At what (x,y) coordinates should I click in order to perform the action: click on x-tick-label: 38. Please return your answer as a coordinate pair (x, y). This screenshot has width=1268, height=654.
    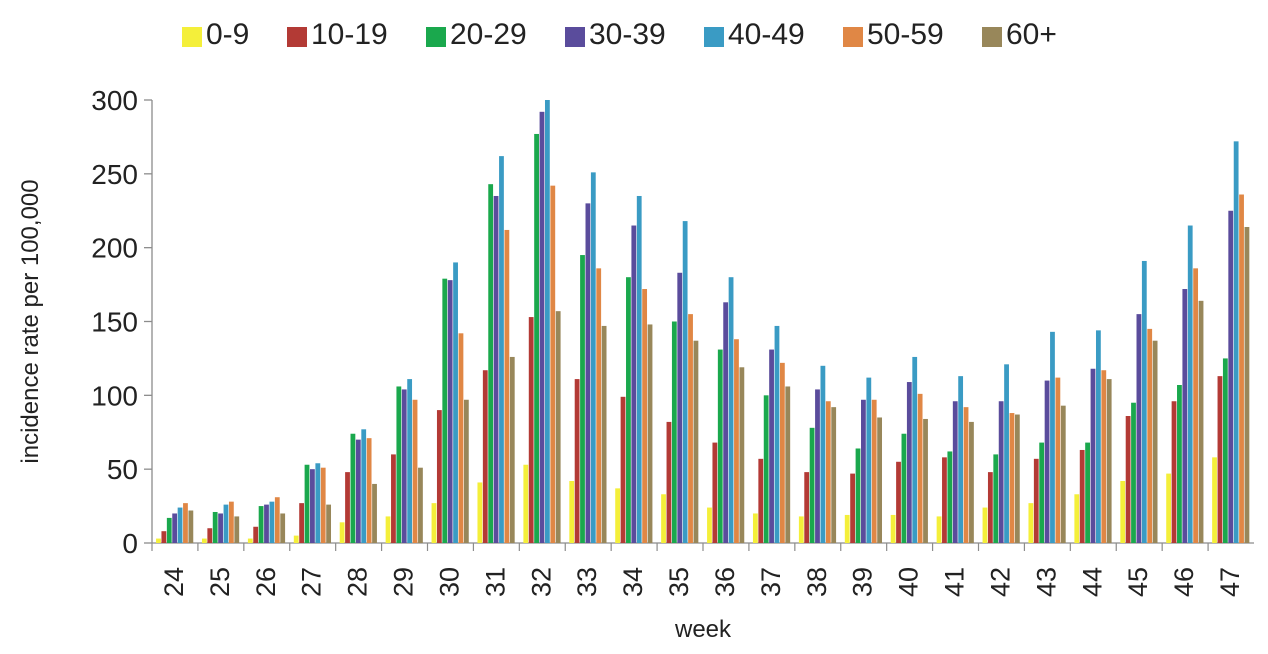
    Looking at the image, I should click on (817, 582).